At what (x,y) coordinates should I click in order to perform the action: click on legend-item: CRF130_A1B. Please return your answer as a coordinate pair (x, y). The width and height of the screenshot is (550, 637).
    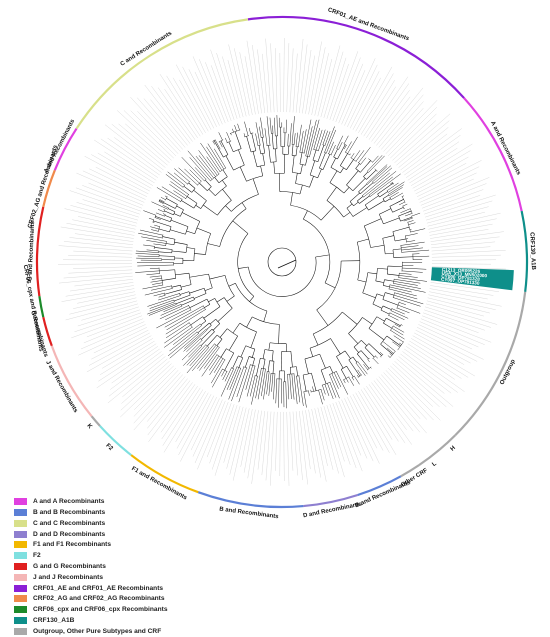
    Looking at the image, I should click on (114, 621).